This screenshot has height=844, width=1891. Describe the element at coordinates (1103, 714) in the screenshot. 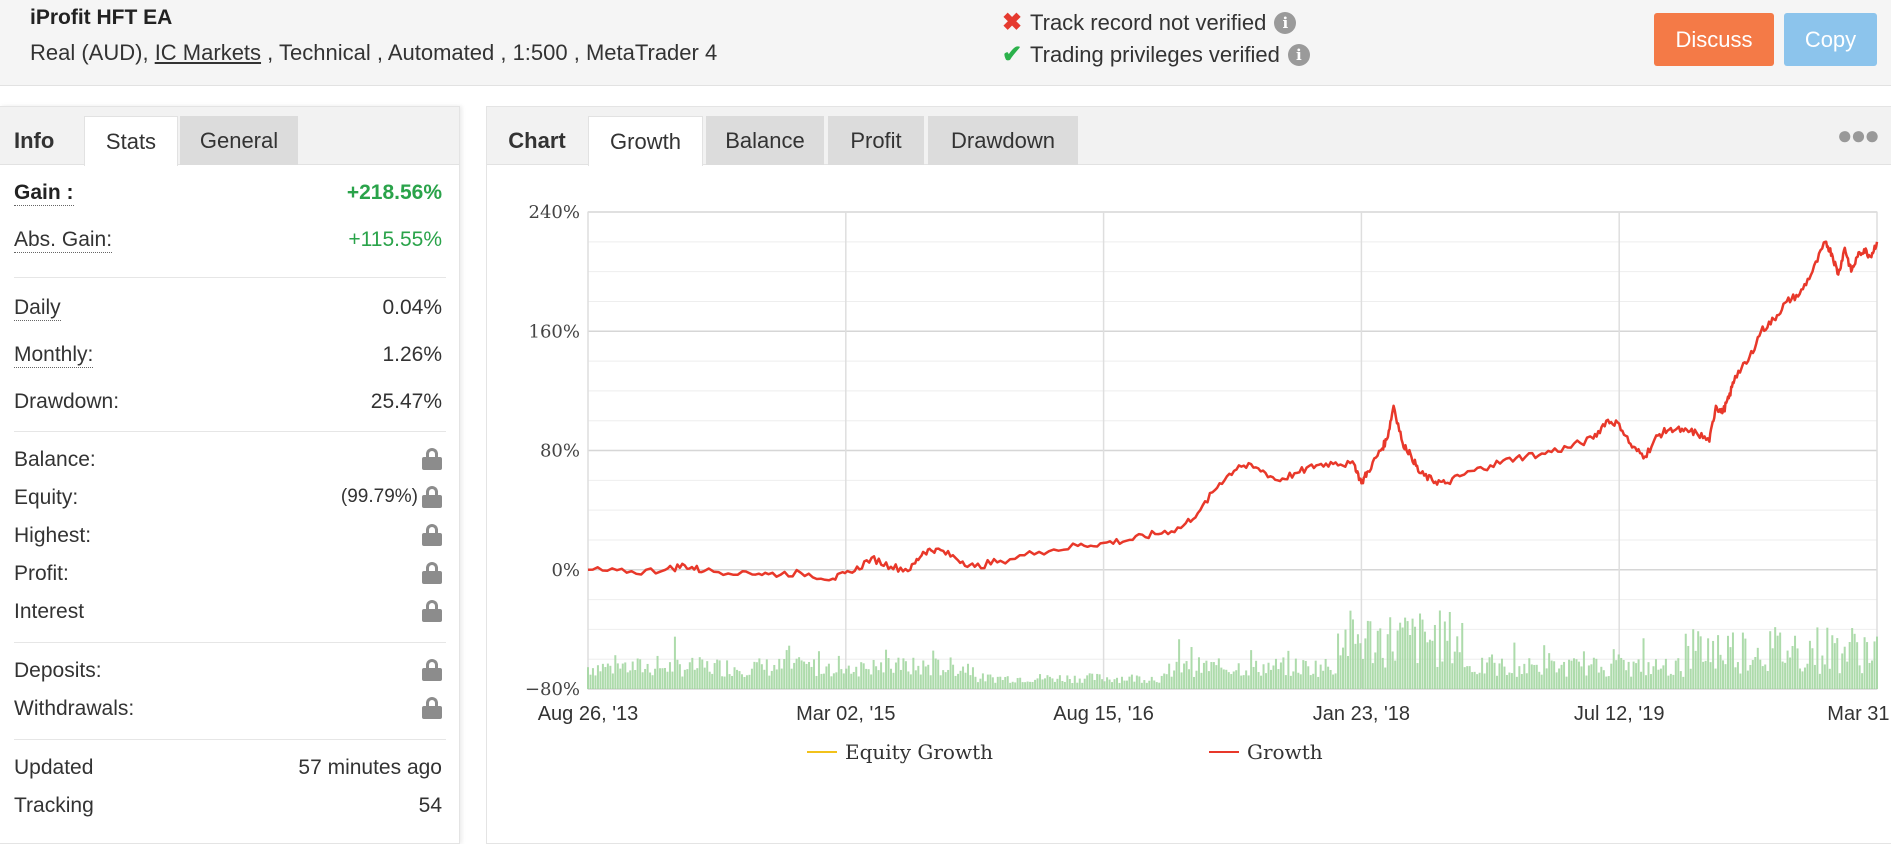

I see `x-tick-label: Aug 15, '16` at that location.